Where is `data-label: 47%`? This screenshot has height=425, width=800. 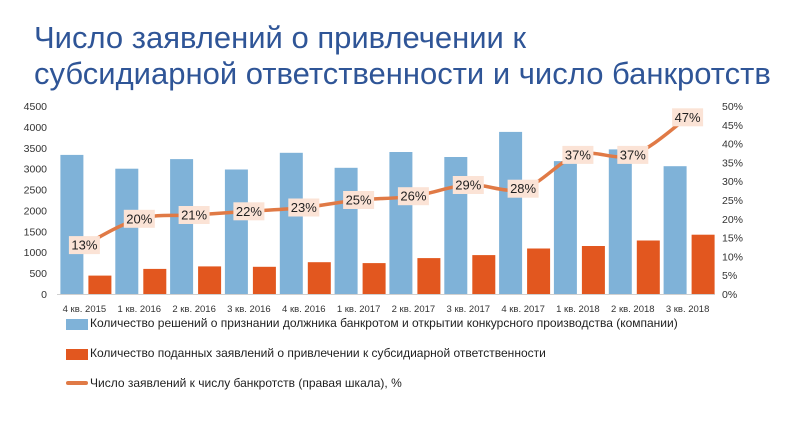 data-label: 47% is located at coordinates (688, 117).